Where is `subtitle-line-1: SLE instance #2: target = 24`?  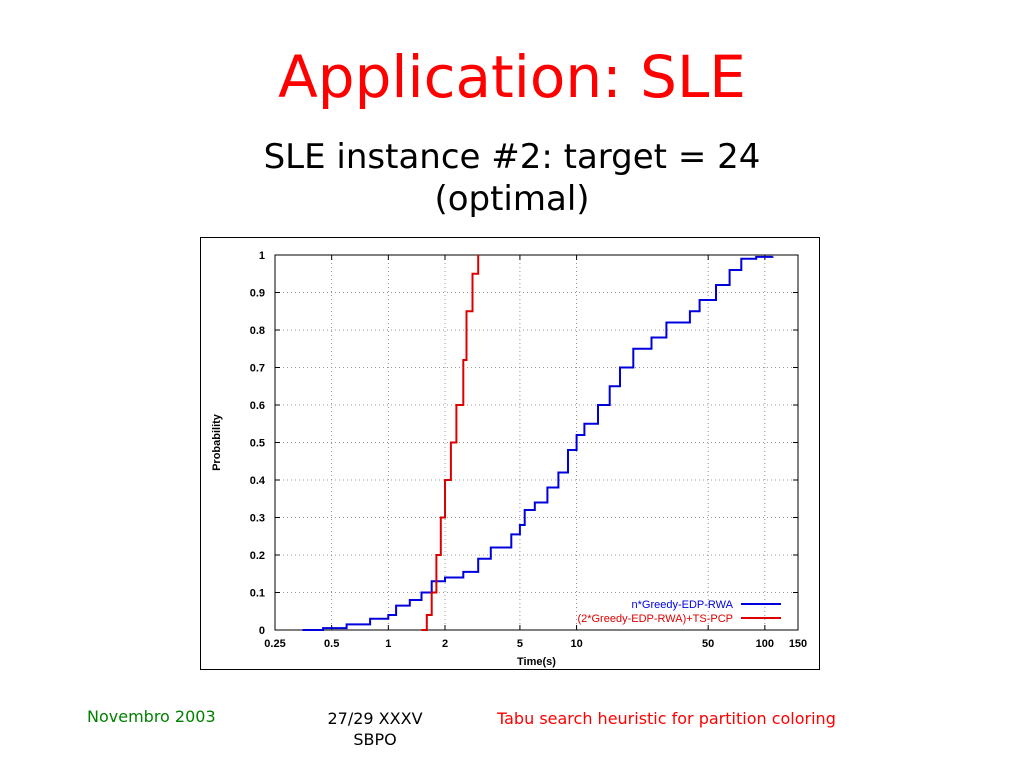
subtitle-line-1: SLE instance #2: target = 24 is located at coordinates (512, 157).